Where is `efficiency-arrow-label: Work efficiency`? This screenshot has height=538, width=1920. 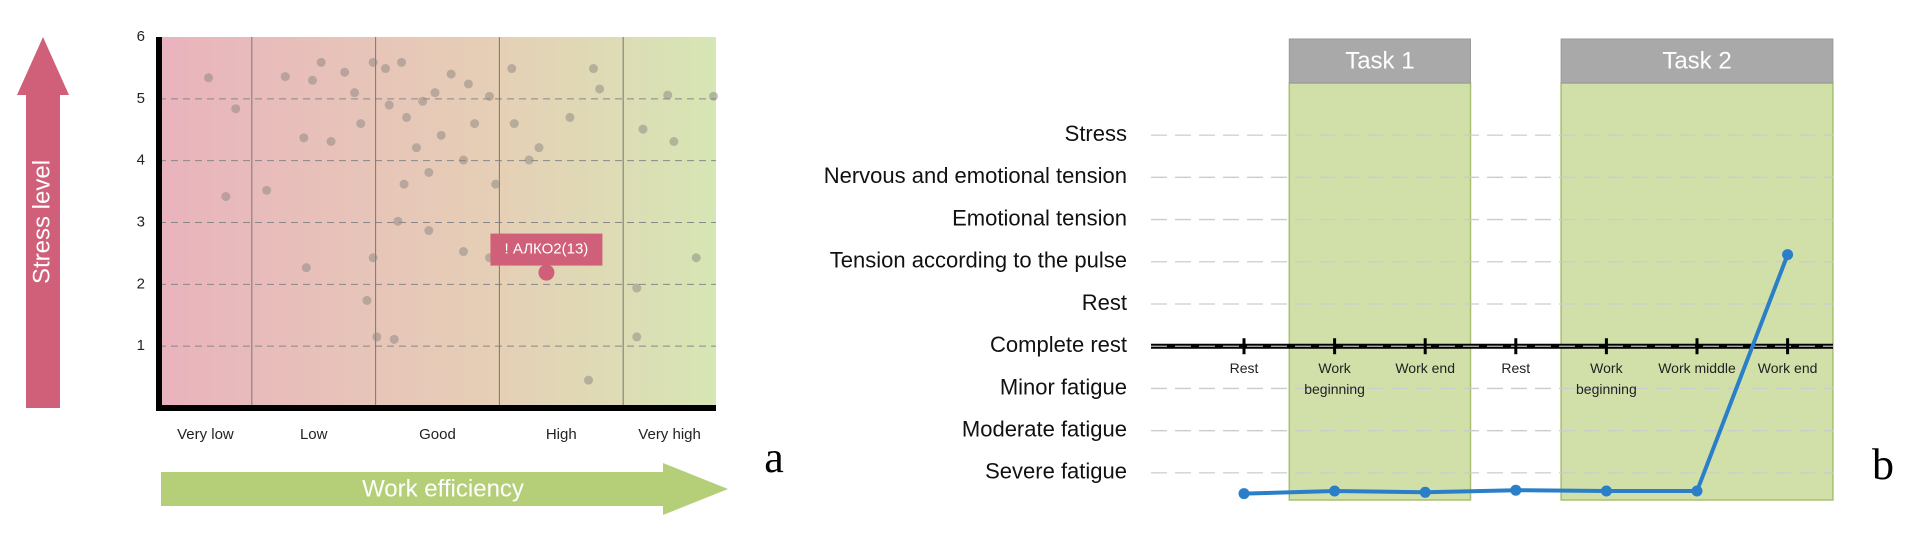
efficiency-arrow-label: Work efficiency is located at coordinates (443, 488).